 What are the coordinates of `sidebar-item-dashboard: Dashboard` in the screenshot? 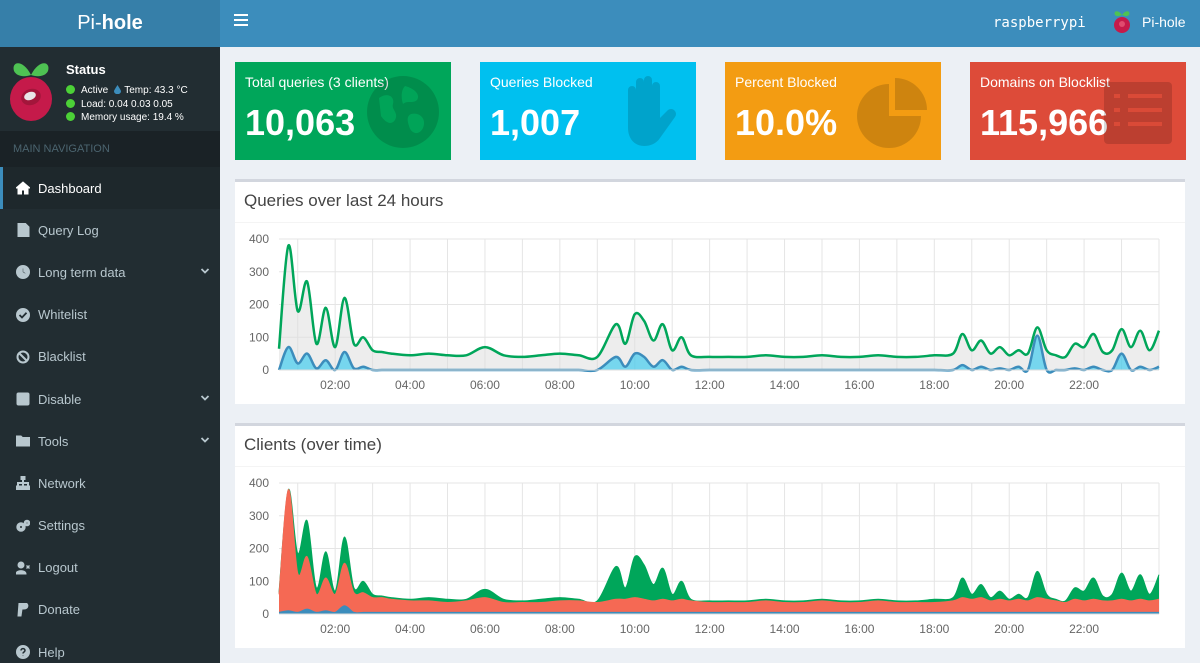 It's located at (110, 188).